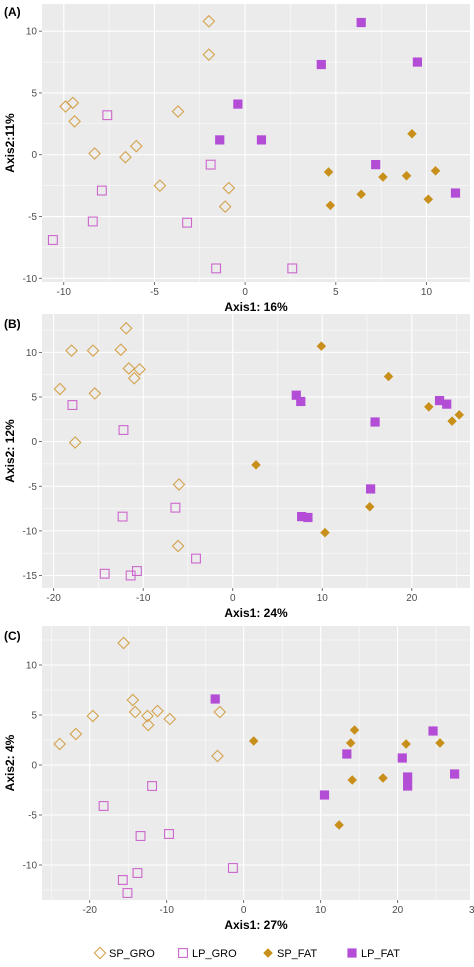  I want to click on panel-label: (B), so click(12, 324).